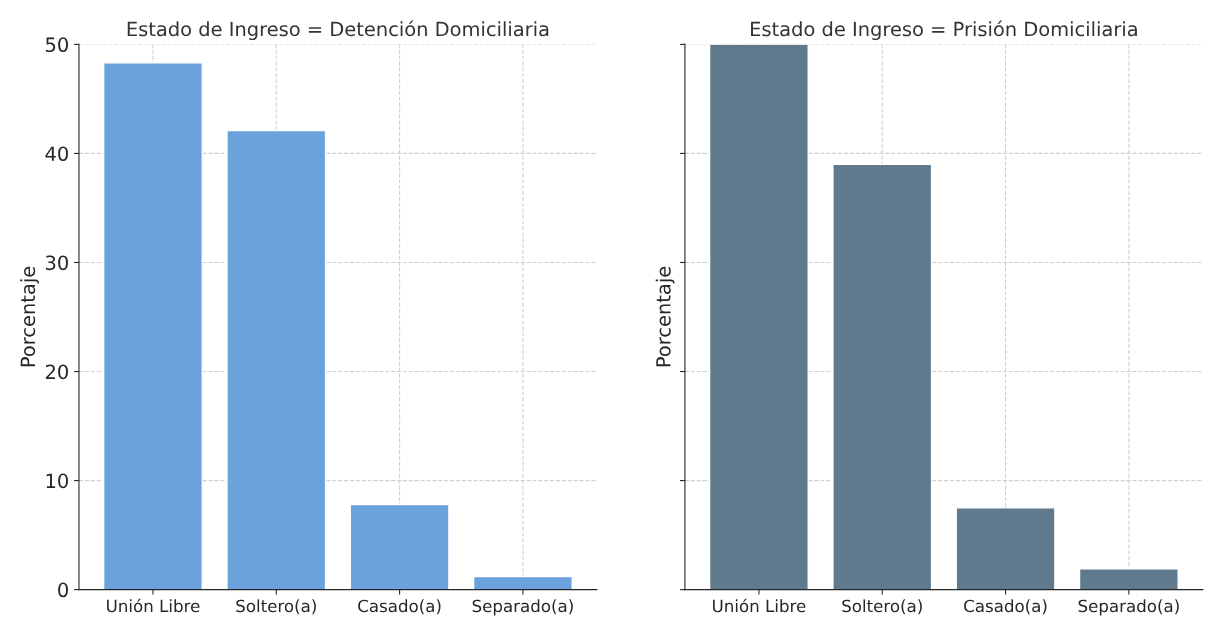 The width and height of the screenshot is (1215, 634). Describe the element at coordinates (56, 154) in the screenshot. I see `y-tick-label: 40` at that location.